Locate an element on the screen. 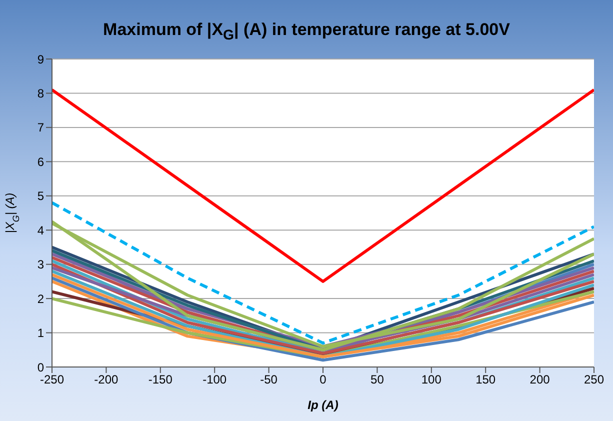 Image resolution: width=613 pixels, height=421 pixels. y-tick-label: 2 is located at coordinates (40, 299).